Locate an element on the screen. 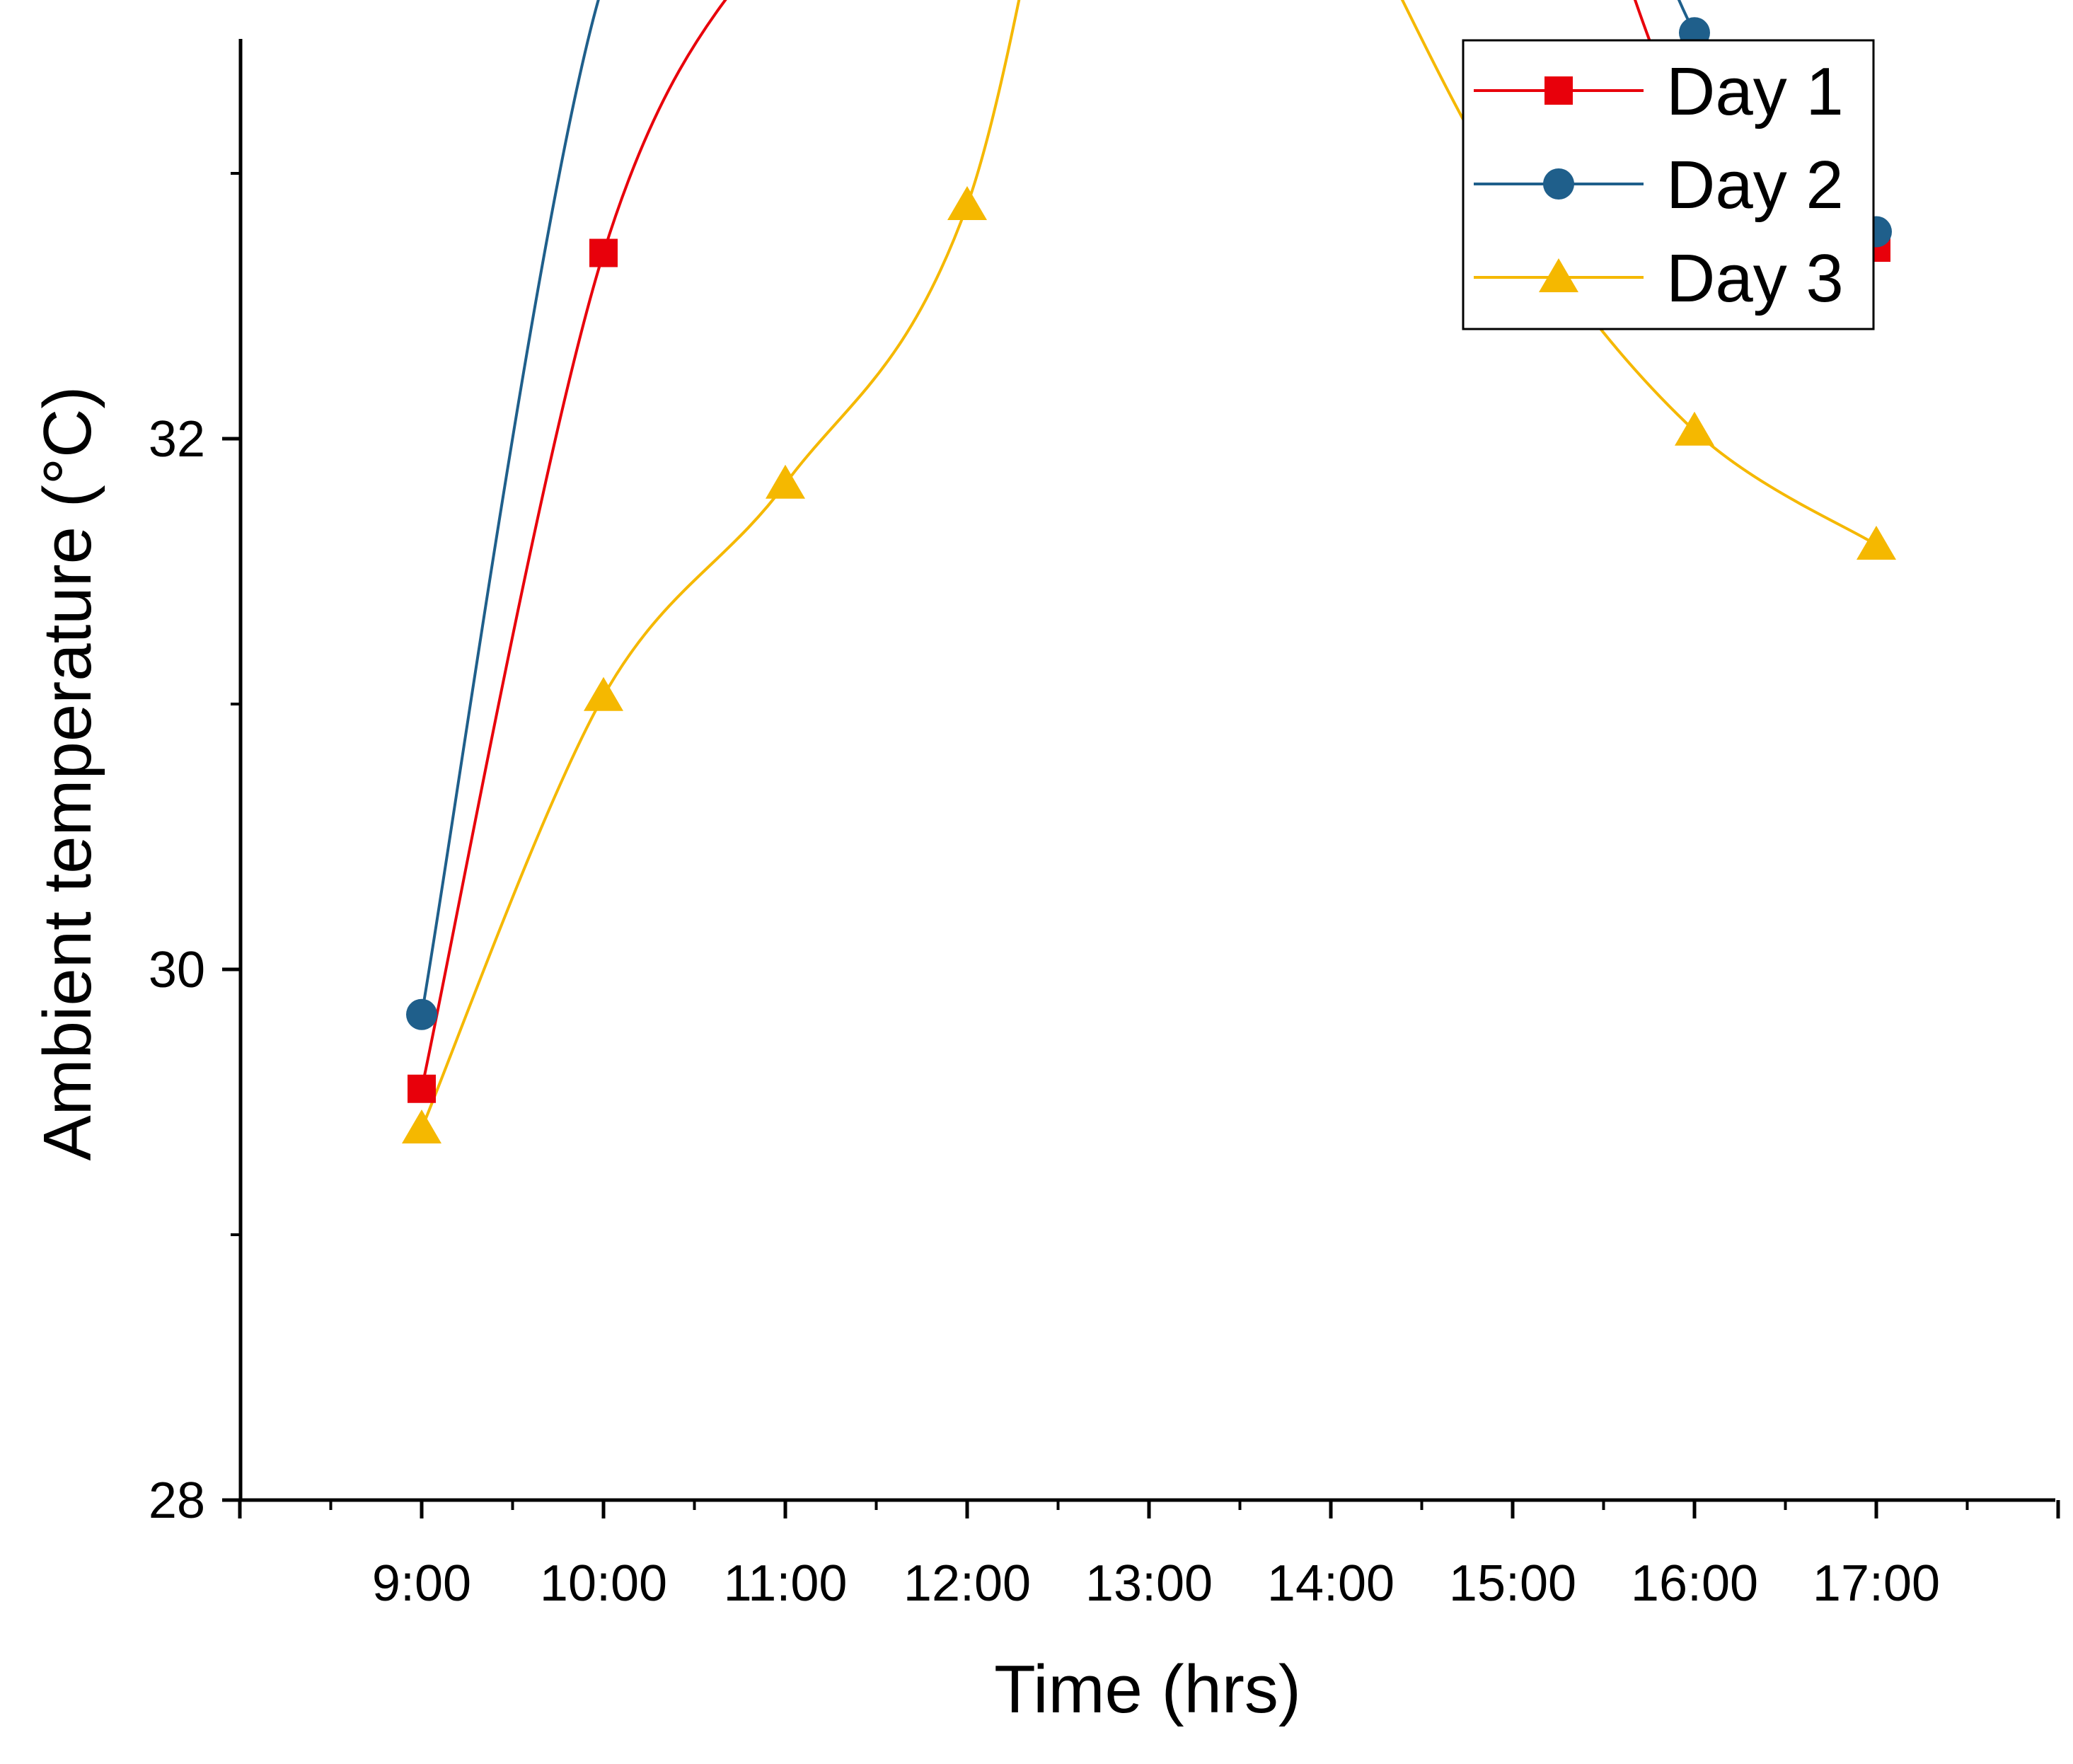 This screenshot has width=2073, height=1764. x-tick-label: 17:00 is located at coordinates (1877, 1583).